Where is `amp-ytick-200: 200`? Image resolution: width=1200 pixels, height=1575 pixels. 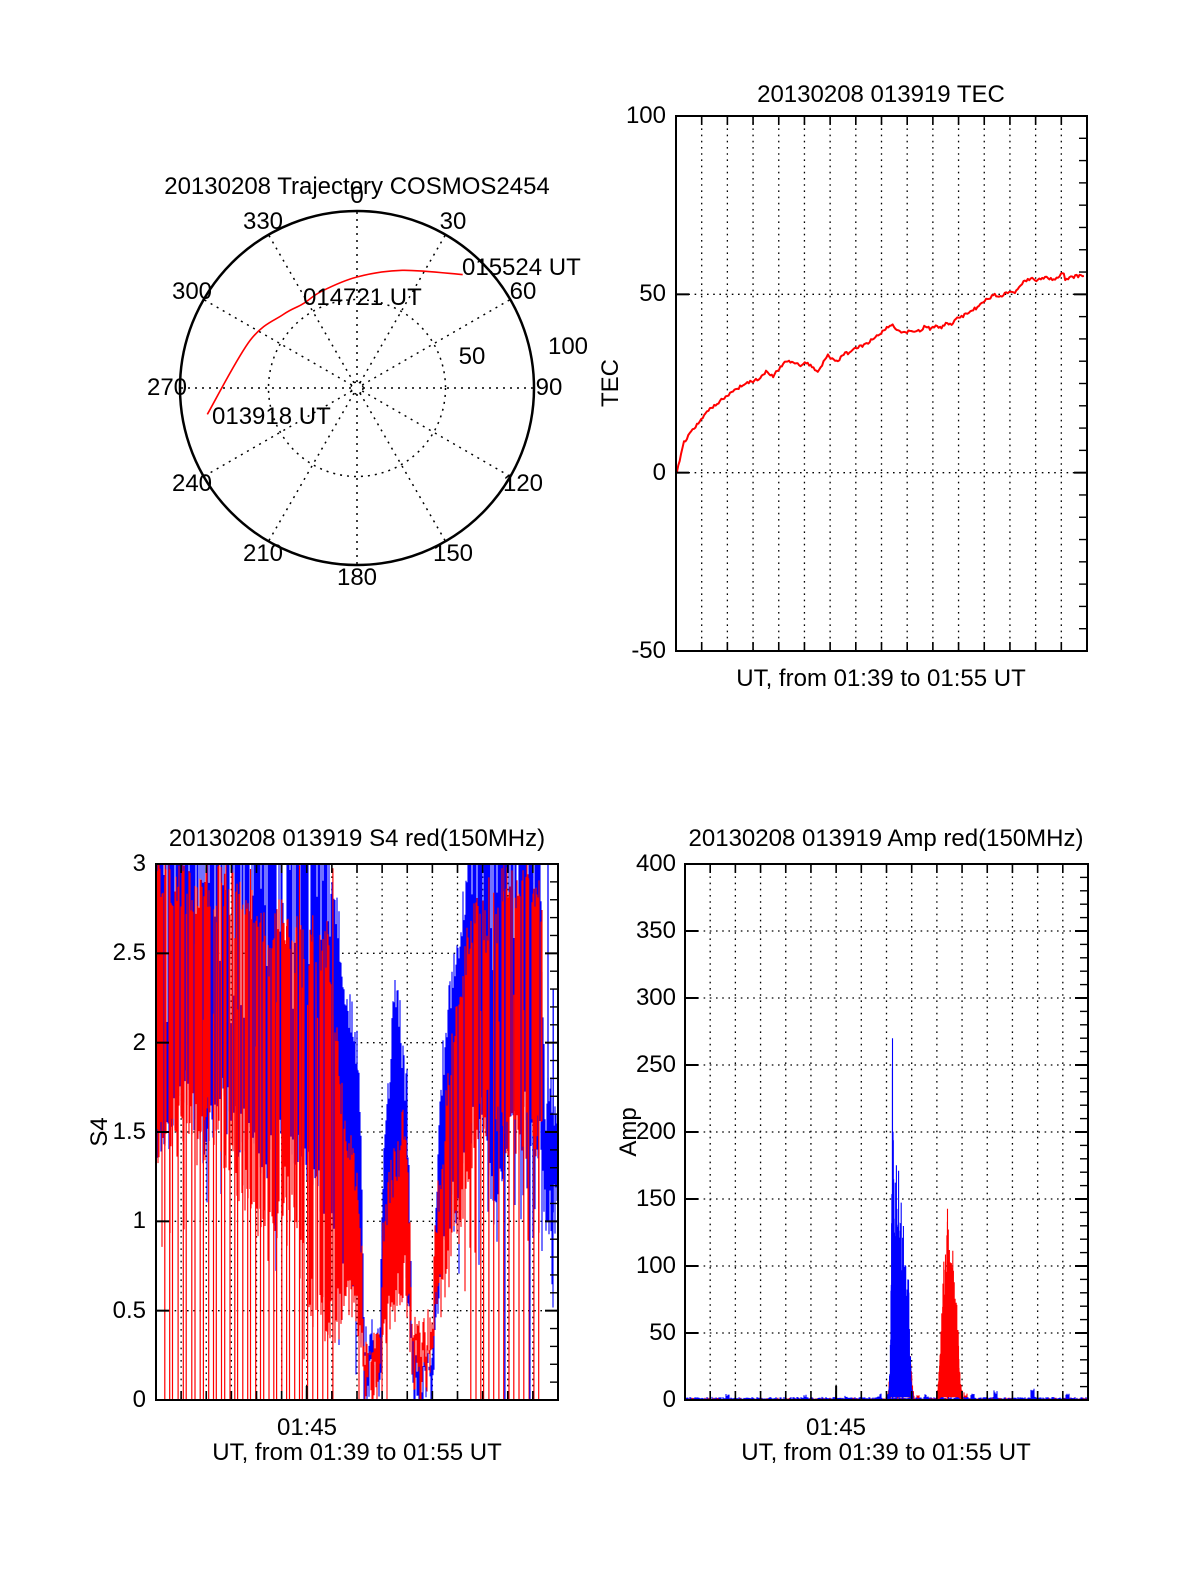
amp-ytick-200: 200 is located at coordinates (655, 1131).